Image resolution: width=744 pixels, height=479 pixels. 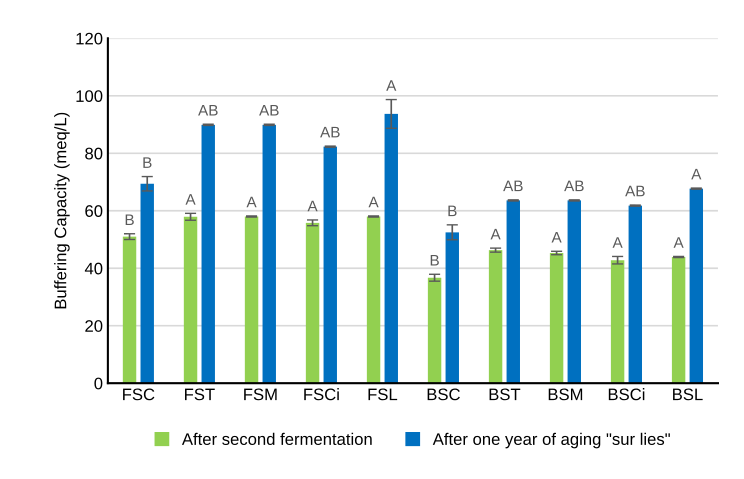 I want to click on x-tick-label: BSL, so click(x=688, y=394).